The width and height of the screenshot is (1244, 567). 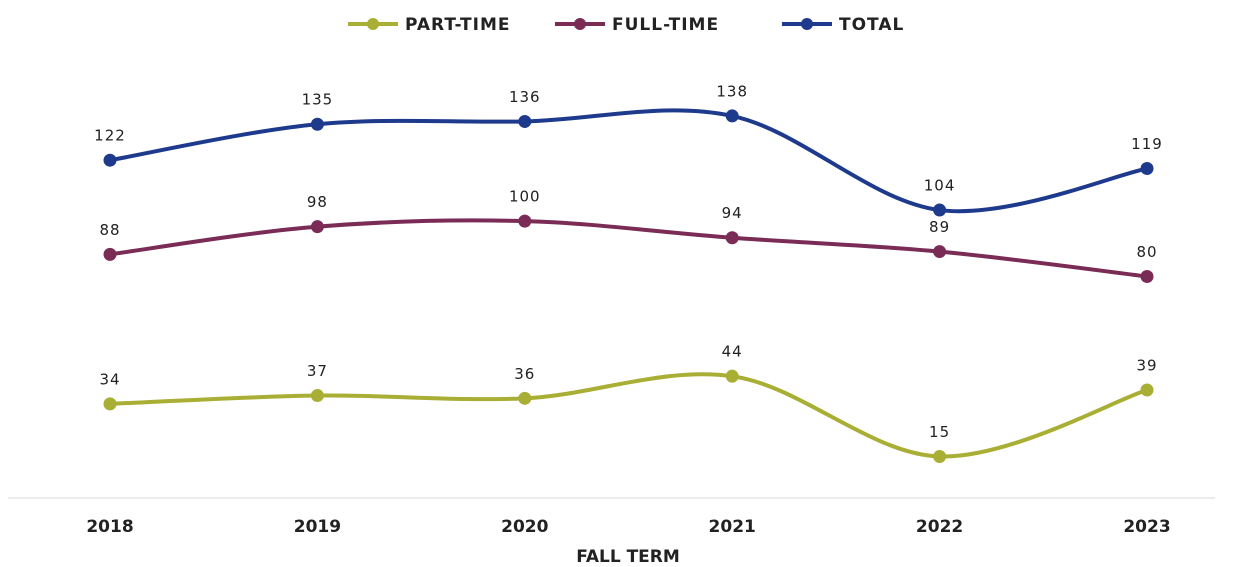 I want to click on data-label: 15, so click(x=939, y=432).